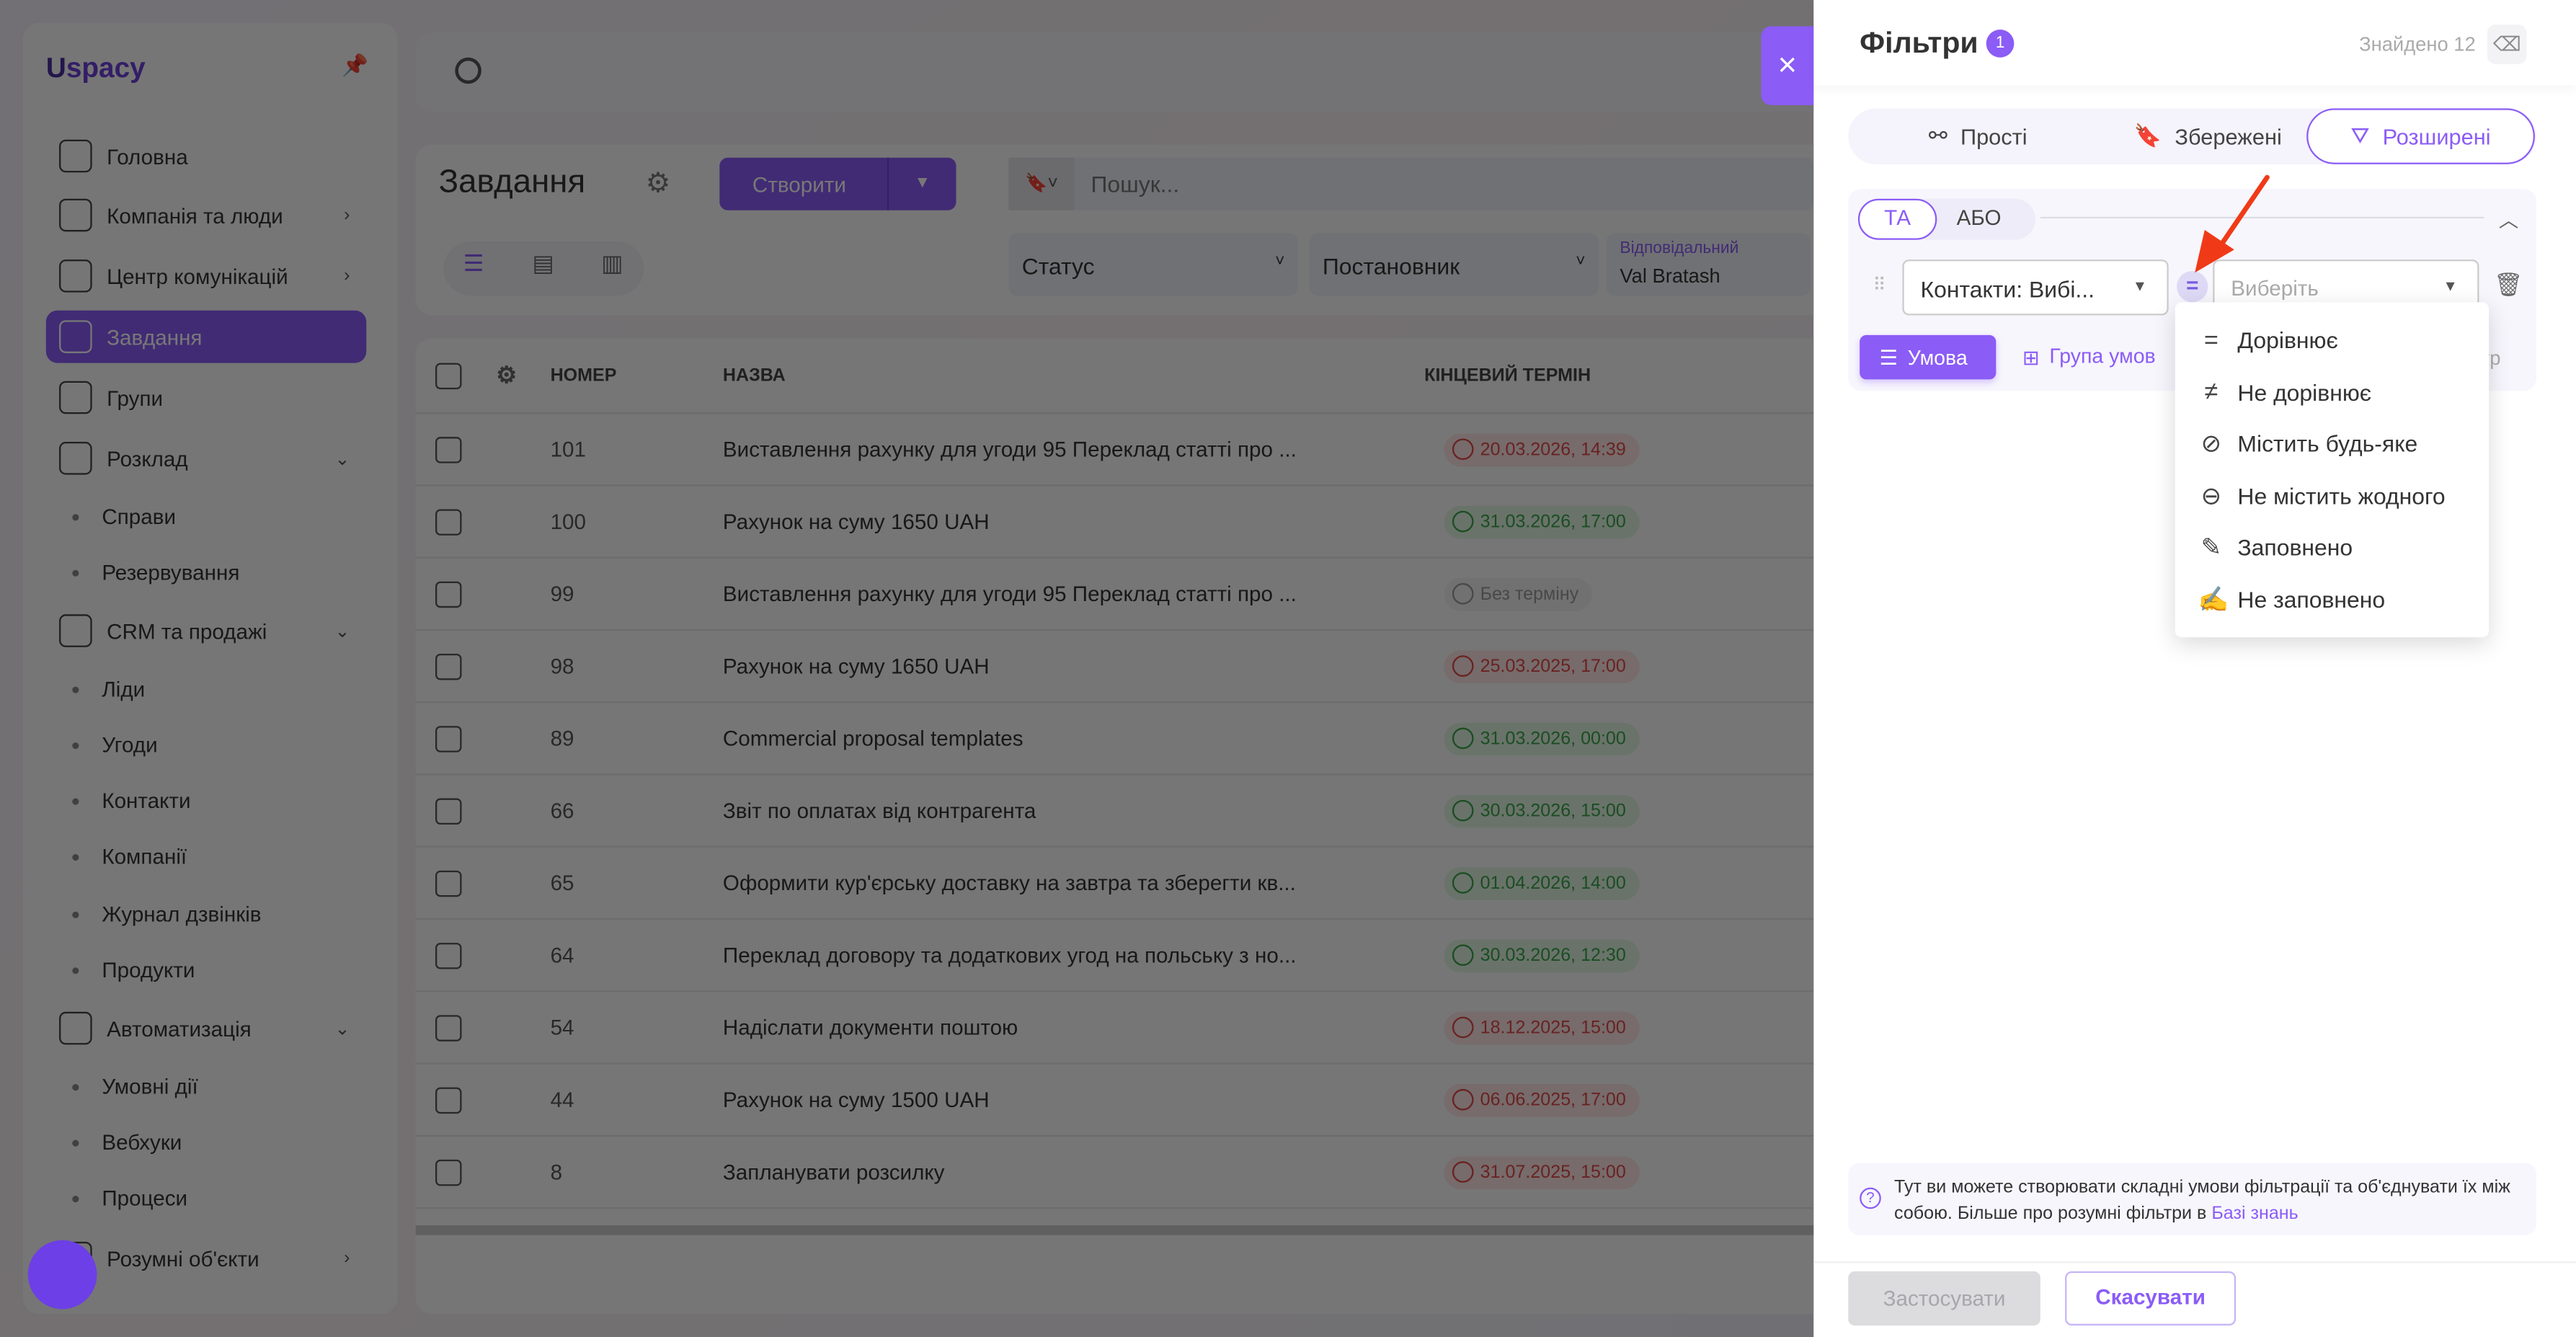 The height and width of the screenshot is (1337, 2576). Describe the element at coordinates (612, 262) in the screenshot. I see `kanban-view-icon: ▥` at that location.